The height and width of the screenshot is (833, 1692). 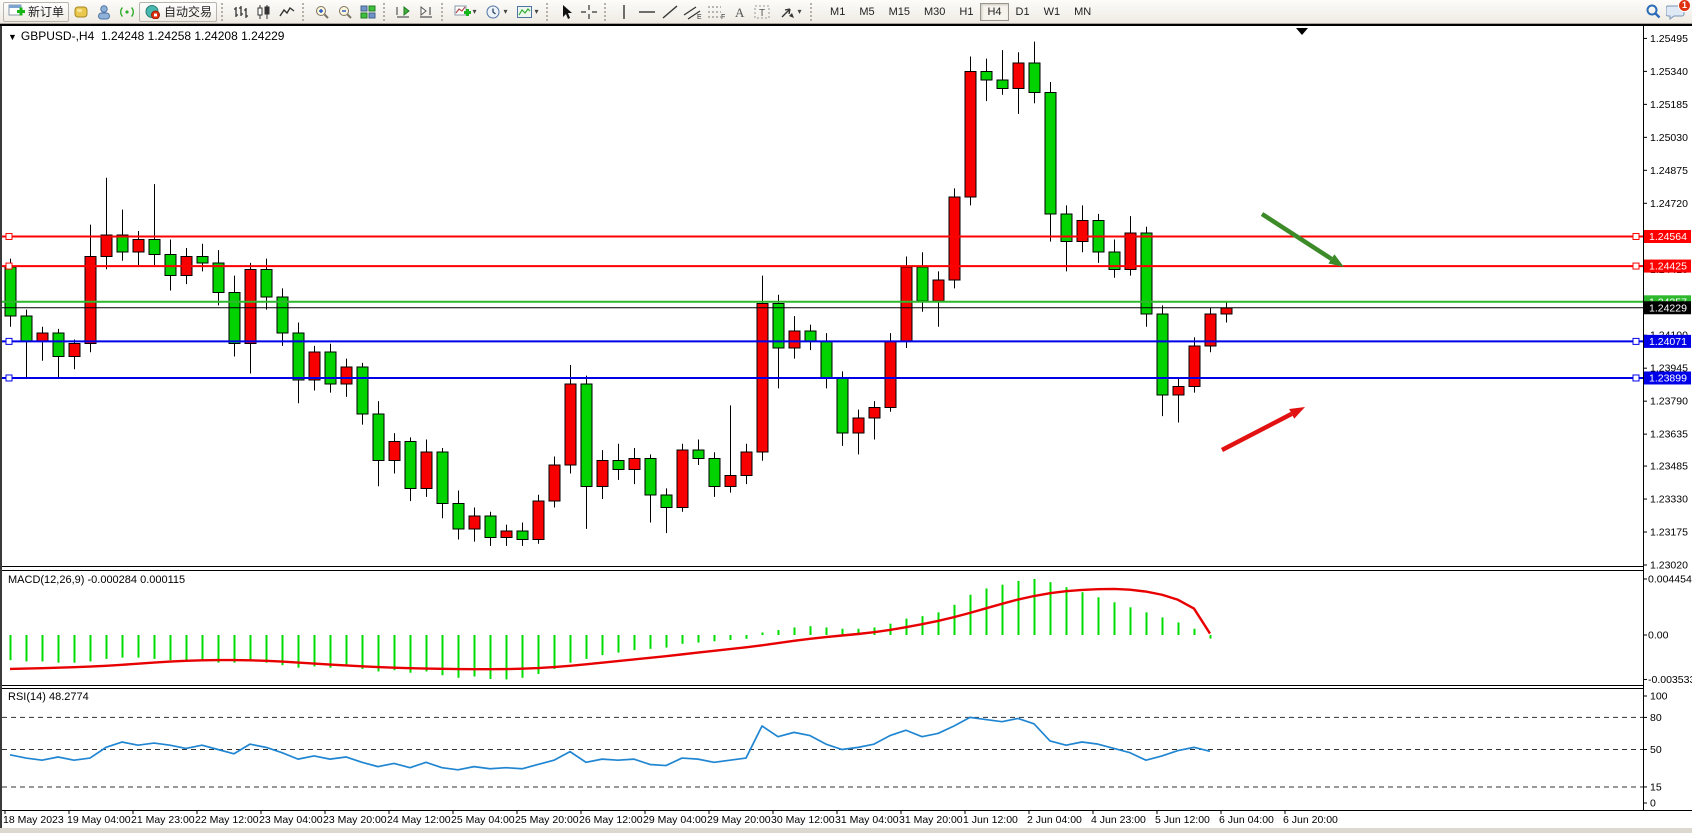 What do you see at coordinates (104, 12) in the screenshot?
I see `market-watch-button` at bounding box center [104, 12].